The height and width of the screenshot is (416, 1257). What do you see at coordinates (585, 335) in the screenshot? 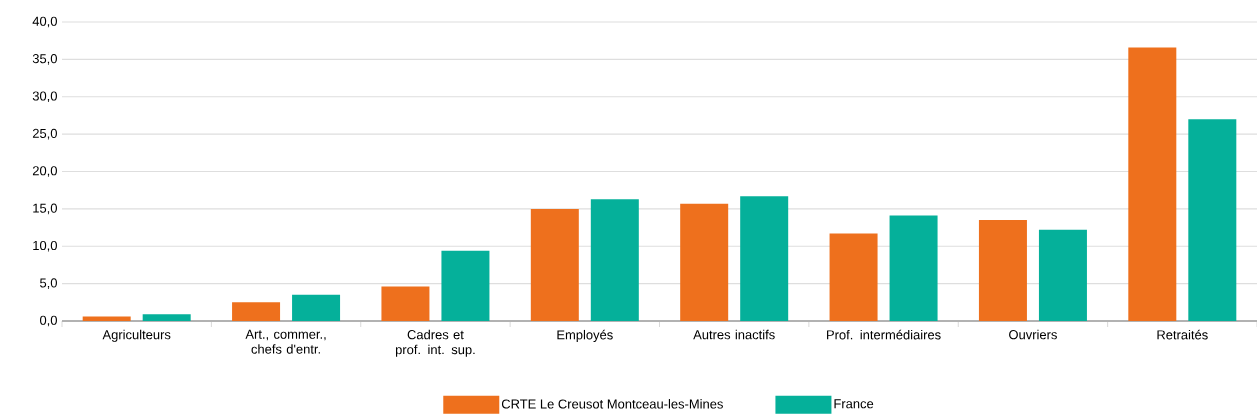
I see `x-tick-label: Employés` at bounding box center [585, 335].